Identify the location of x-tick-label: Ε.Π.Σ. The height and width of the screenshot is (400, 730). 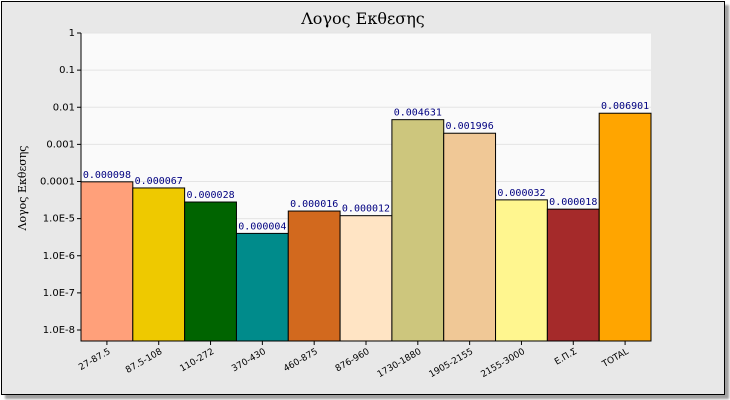
(566, 357).